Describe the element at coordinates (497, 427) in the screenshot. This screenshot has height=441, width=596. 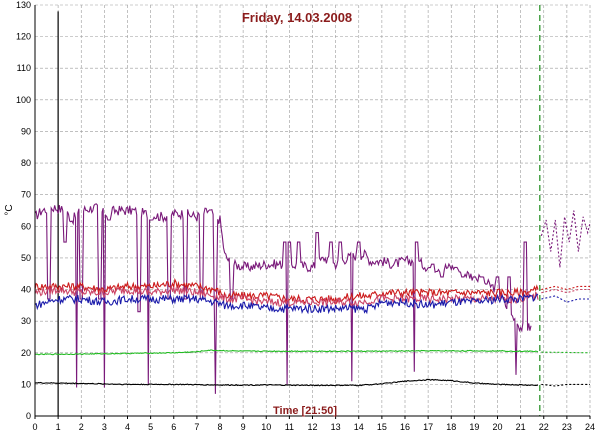
I see `x-tick-label: 20` at that location.